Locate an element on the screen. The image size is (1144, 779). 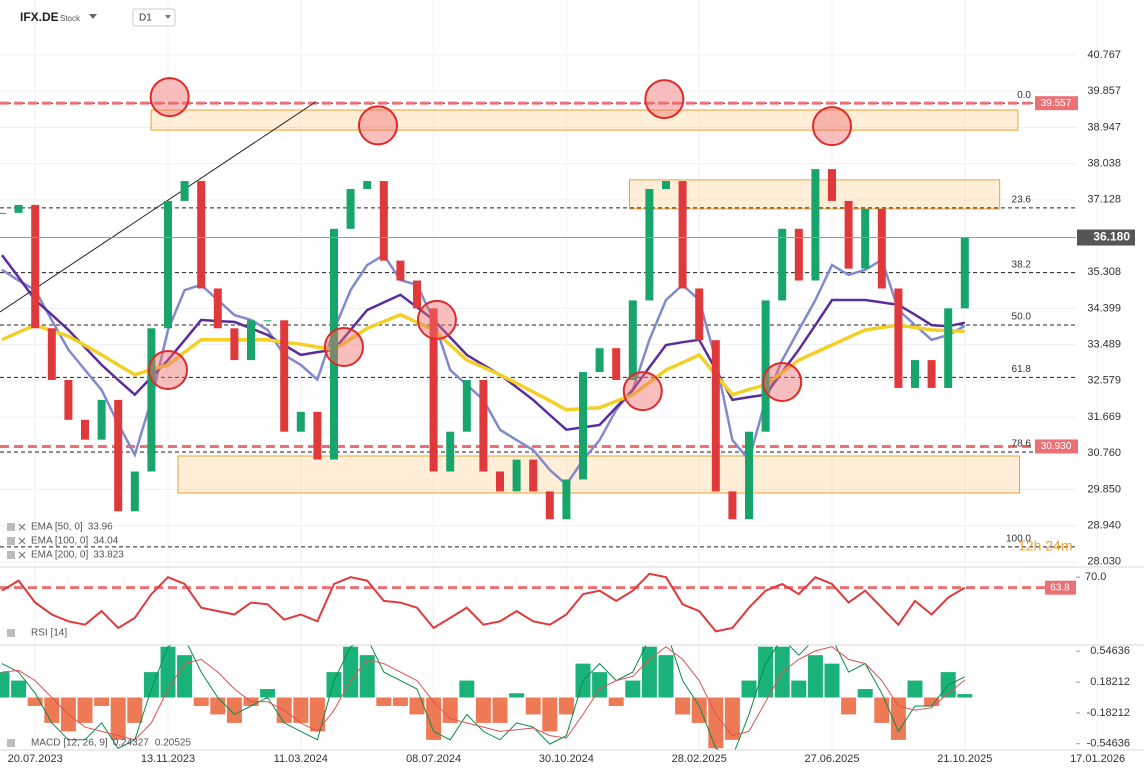
fib-label: 100.0 is located at coordinates (1018, 539).